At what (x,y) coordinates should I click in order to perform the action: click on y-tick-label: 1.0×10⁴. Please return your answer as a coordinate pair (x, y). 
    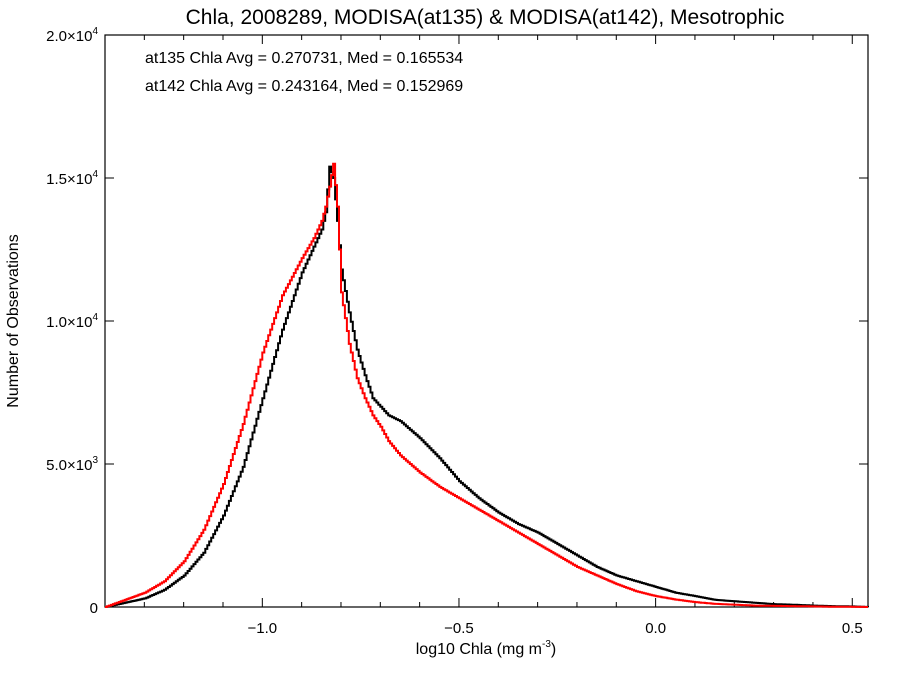
    Looking at the image, I should click on (72, 321).